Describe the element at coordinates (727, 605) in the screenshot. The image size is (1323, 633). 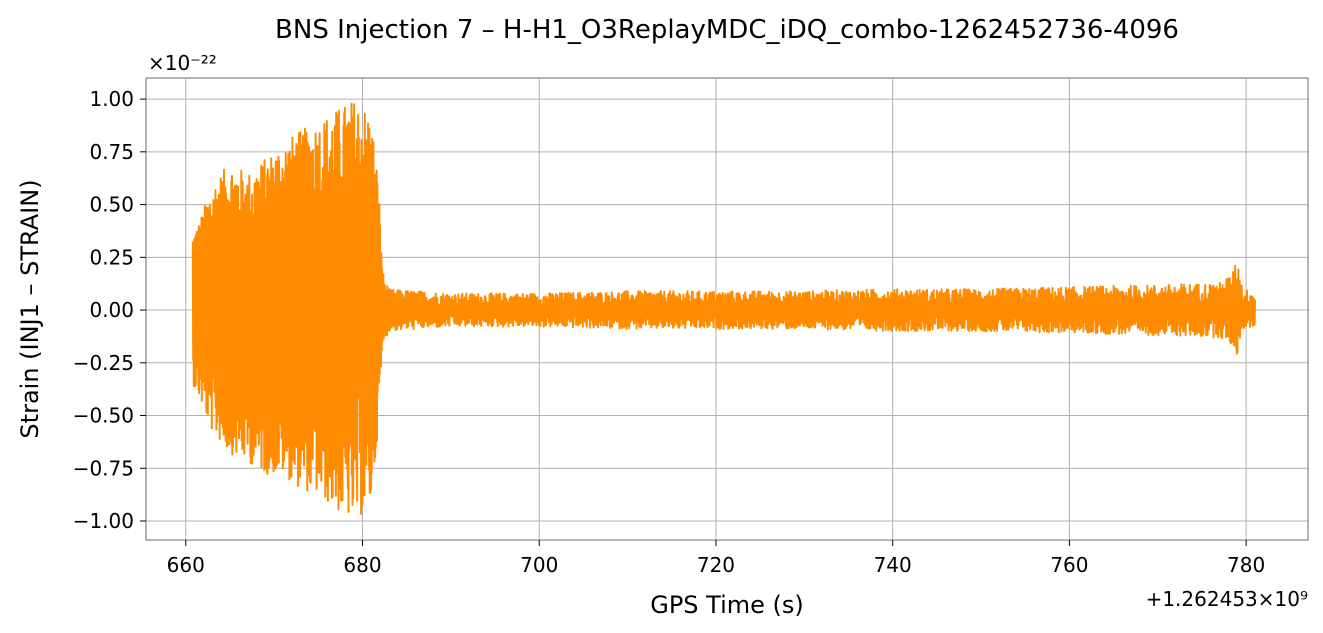
I see `x-axis-label: GPS Time (s)` at that location.